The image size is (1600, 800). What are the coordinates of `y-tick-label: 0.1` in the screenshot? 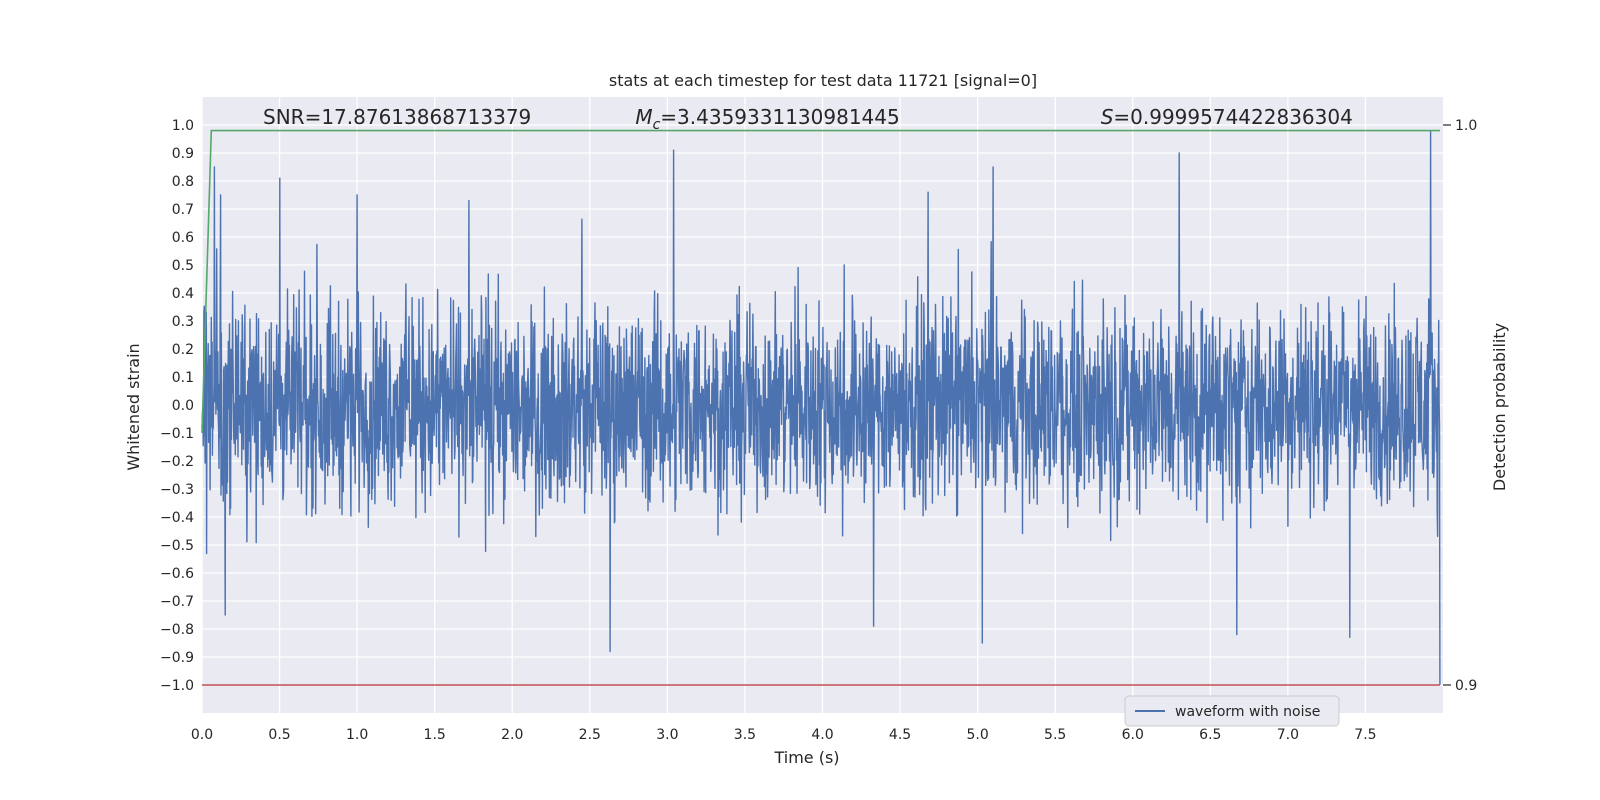 It's located at (183, 378).